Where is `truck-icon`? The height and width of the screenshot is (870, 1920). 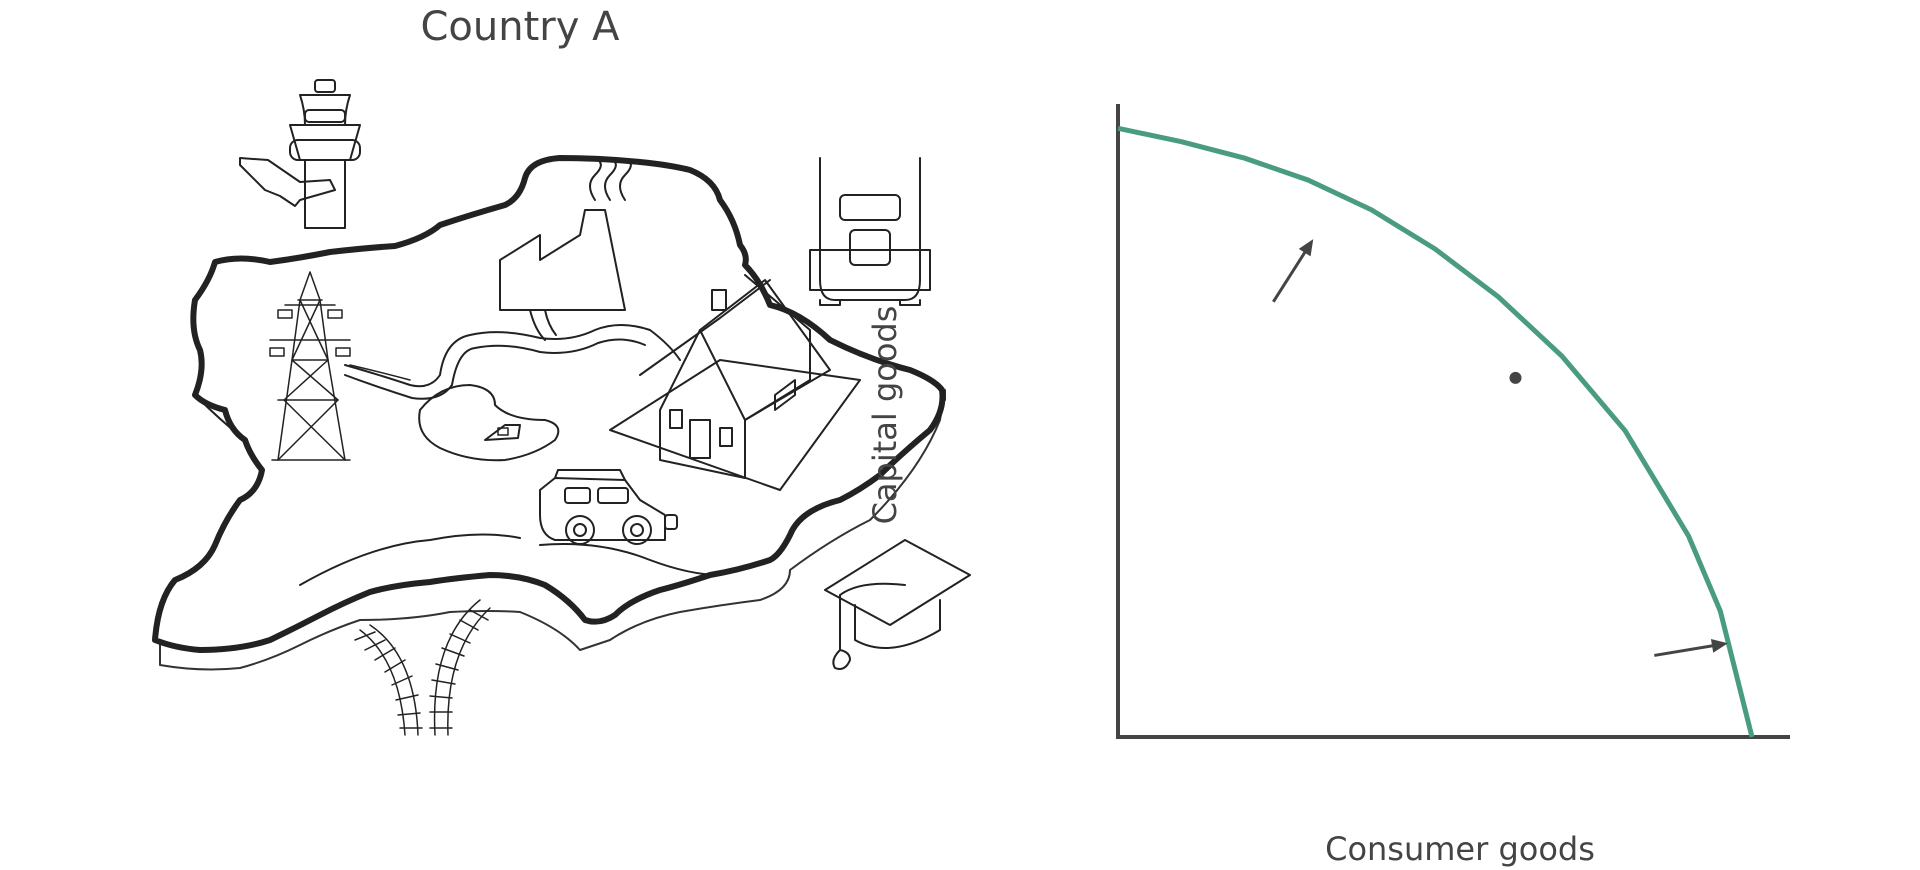
truck-icon is located at coordinates (870, 231).